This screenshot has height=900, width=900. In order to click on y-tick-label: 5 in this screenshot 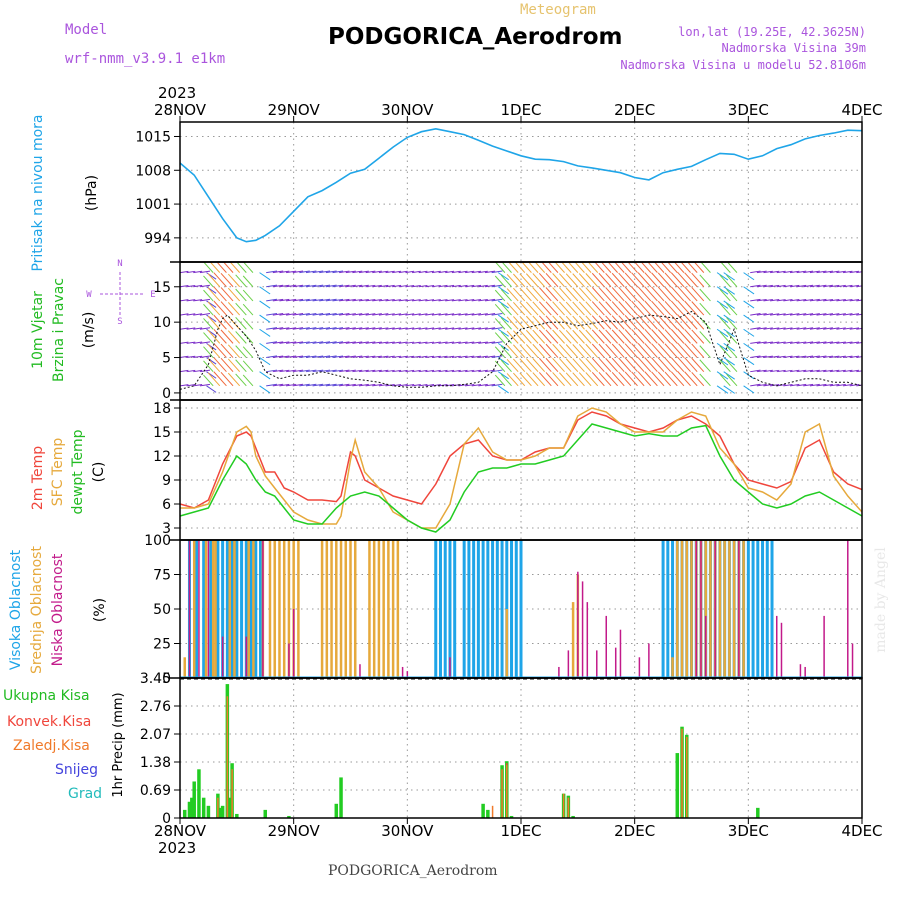, I will do `click(166, 359)`.